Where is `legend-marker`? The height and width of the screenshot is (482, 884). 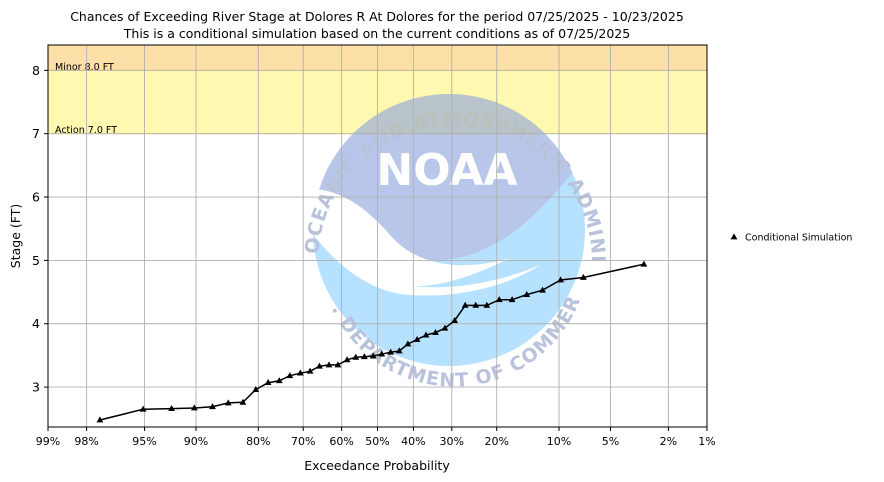 legend-marker is located at coordinates (734, 236).